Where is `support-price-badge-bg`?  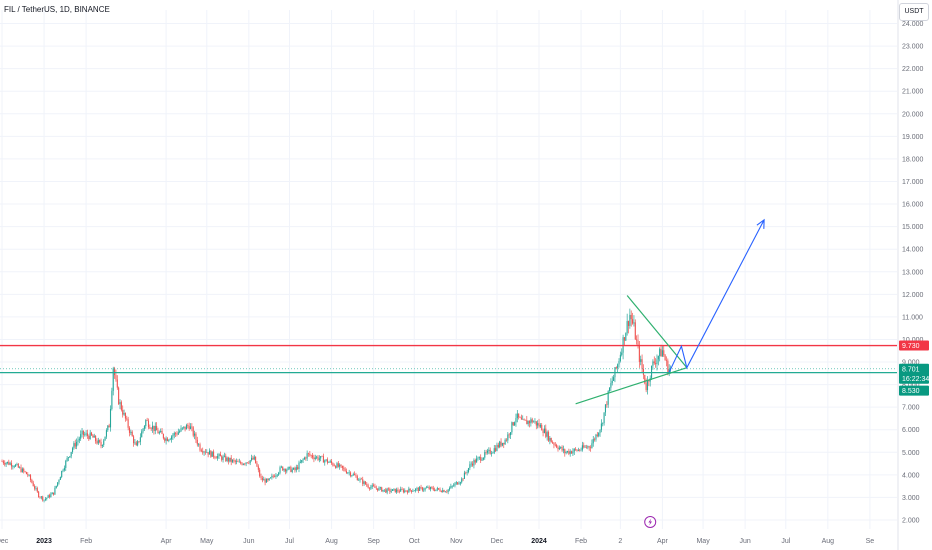
support-price-badge-bg is located at coordinates (914, 390).